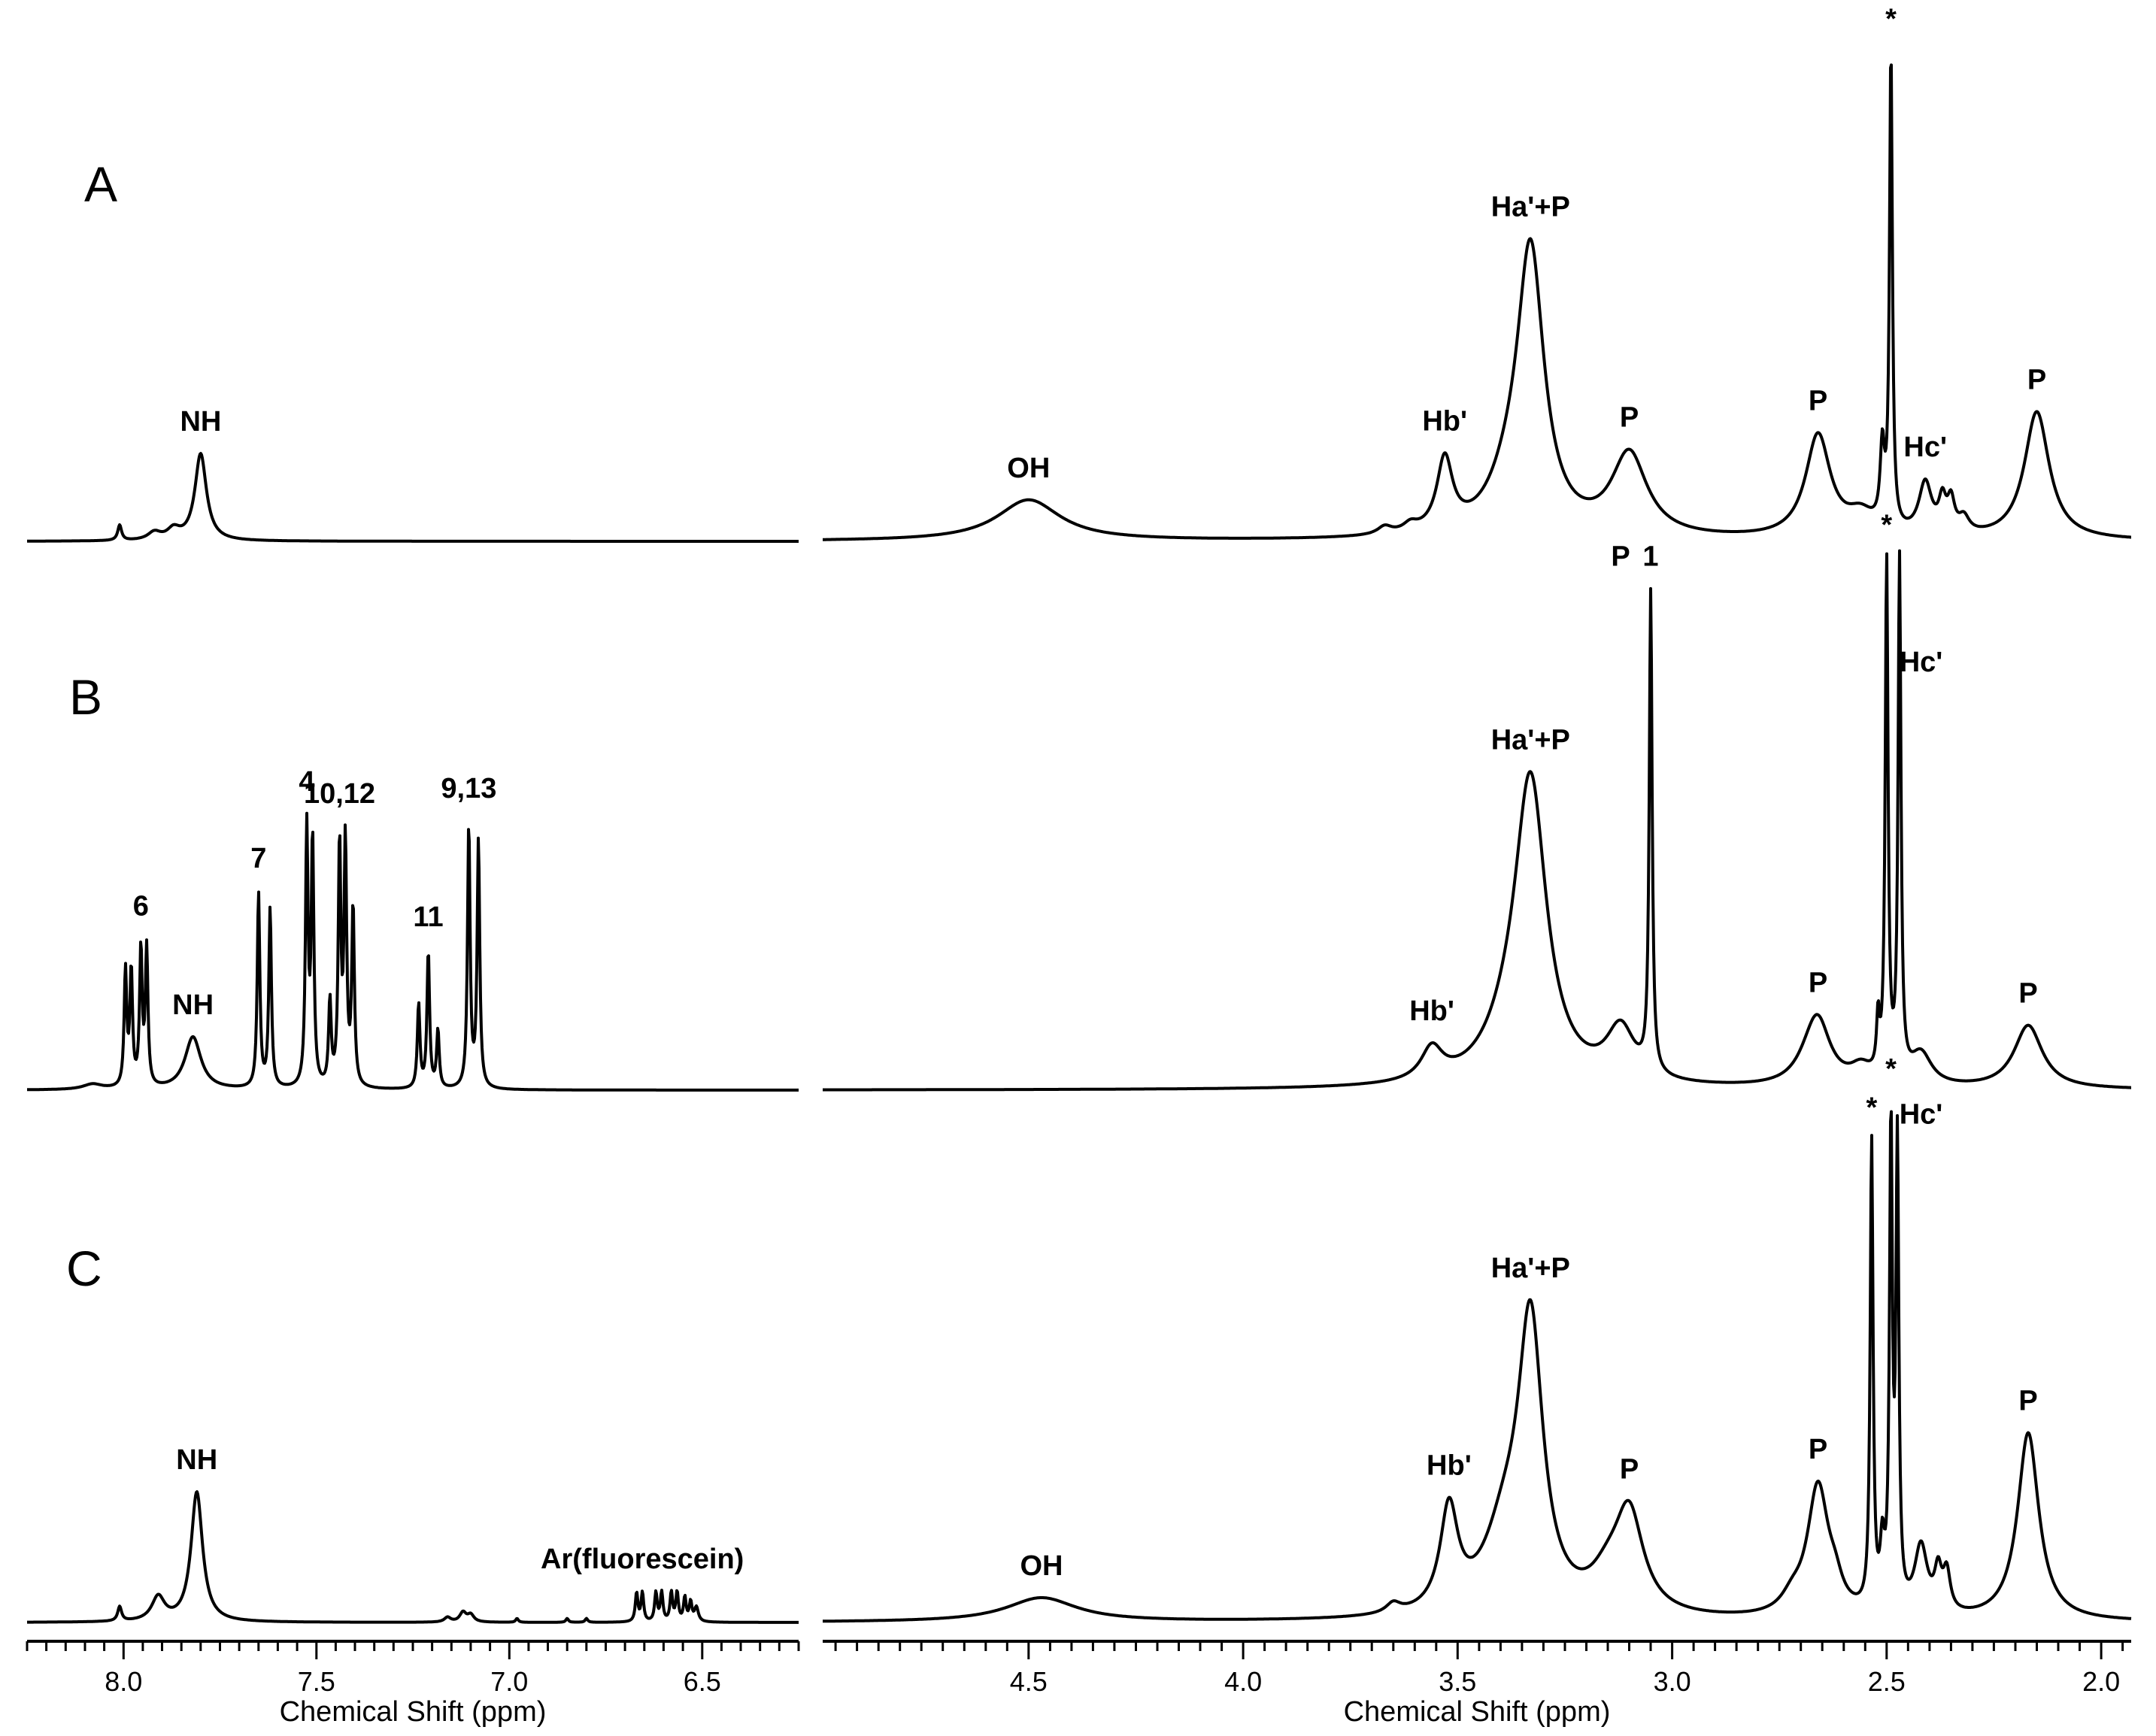 Image resolution: width=2156 pixels, height=1736 pixels. What do you see at coordinates (85, 697) in the screenshot?
I see `panel-letter-B: B` at bounding box center [85, 697].